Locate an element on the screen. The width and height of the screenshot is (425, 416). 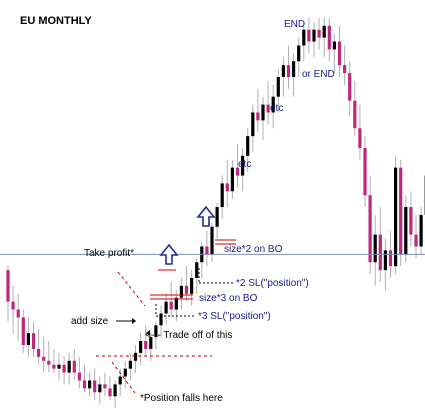
annotation-sl-2: *2 SL("position") is located at coordinates (272, 283).